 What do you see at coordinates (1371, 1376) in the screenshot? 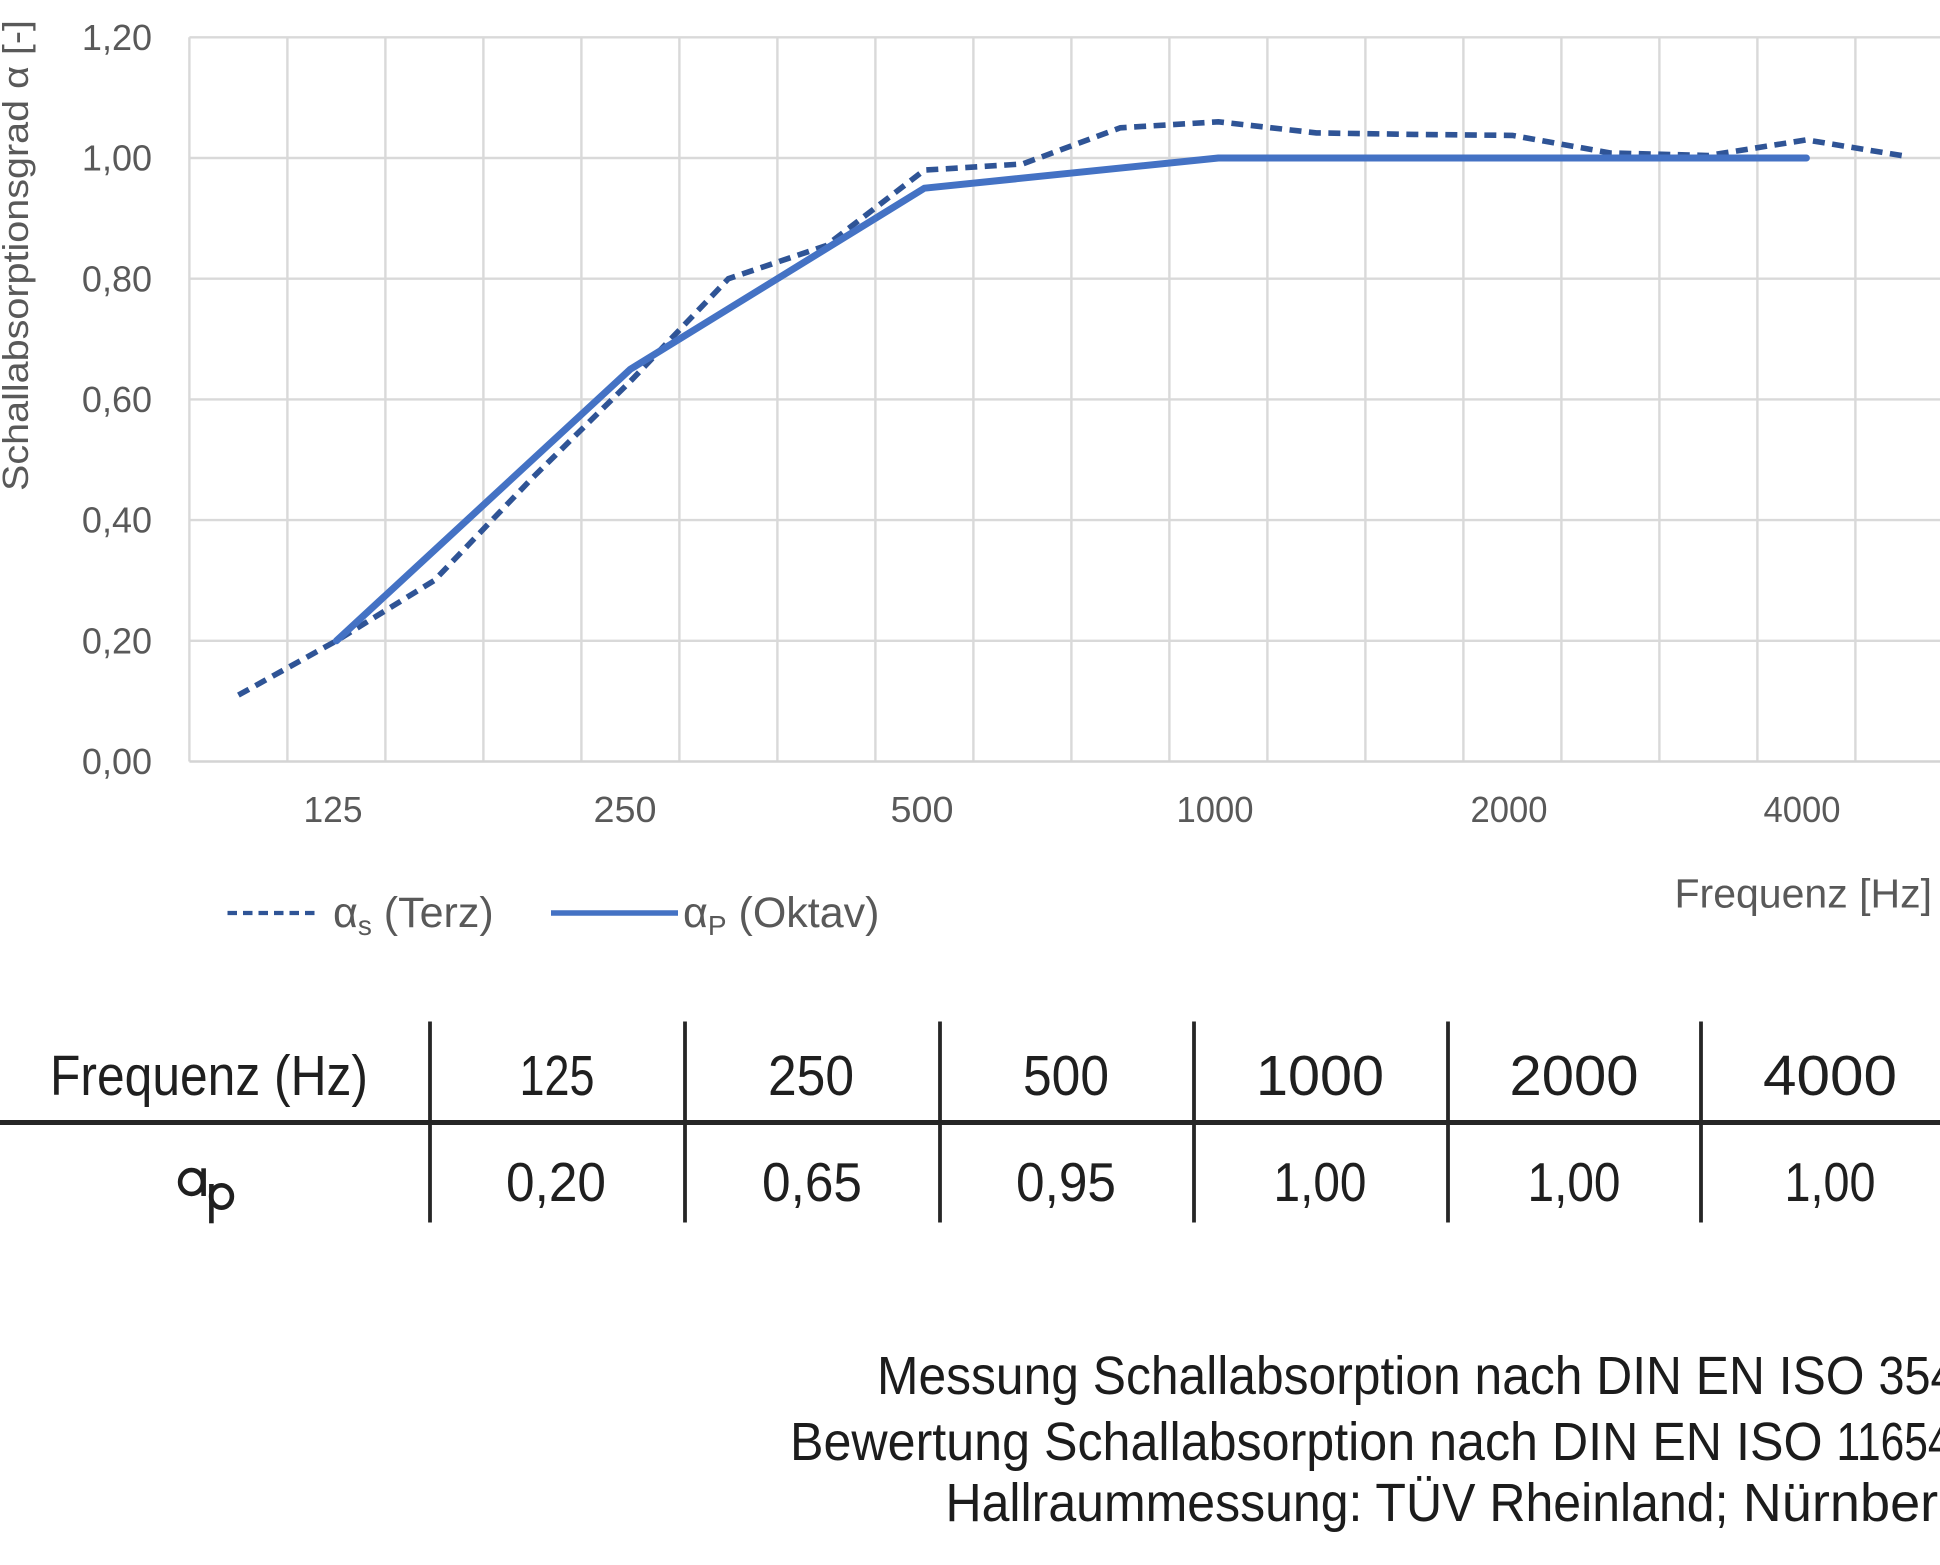
I see `svg-text:Messung Schallabsorption nach: Messung Schallabsorption nach DIN EN ISO` at bounding box center [1371, 1376].